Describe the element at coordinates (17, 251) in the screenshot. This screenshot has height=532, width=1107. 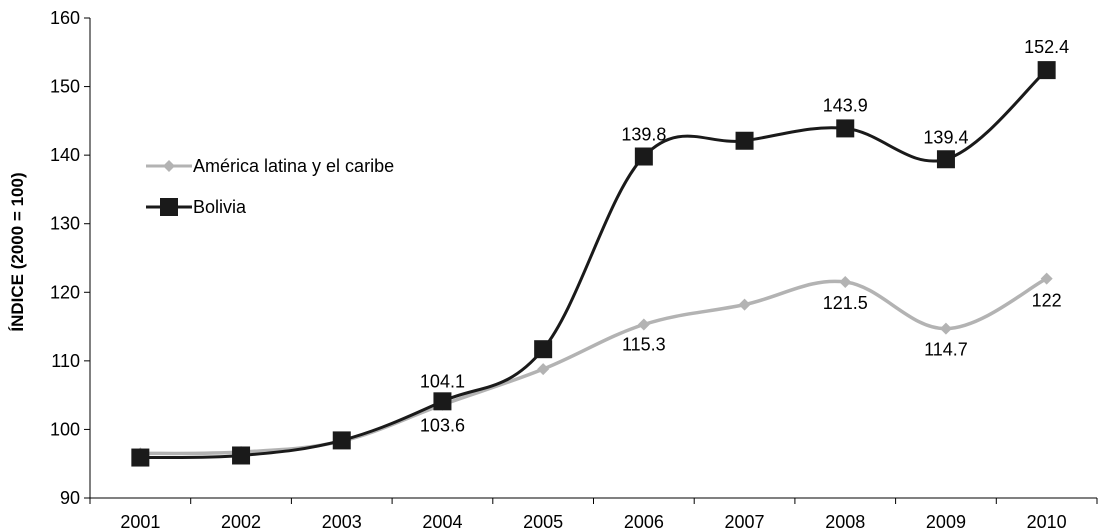
I see `y-axis-label: ÍNDICE (2000 = 100)` at that location.